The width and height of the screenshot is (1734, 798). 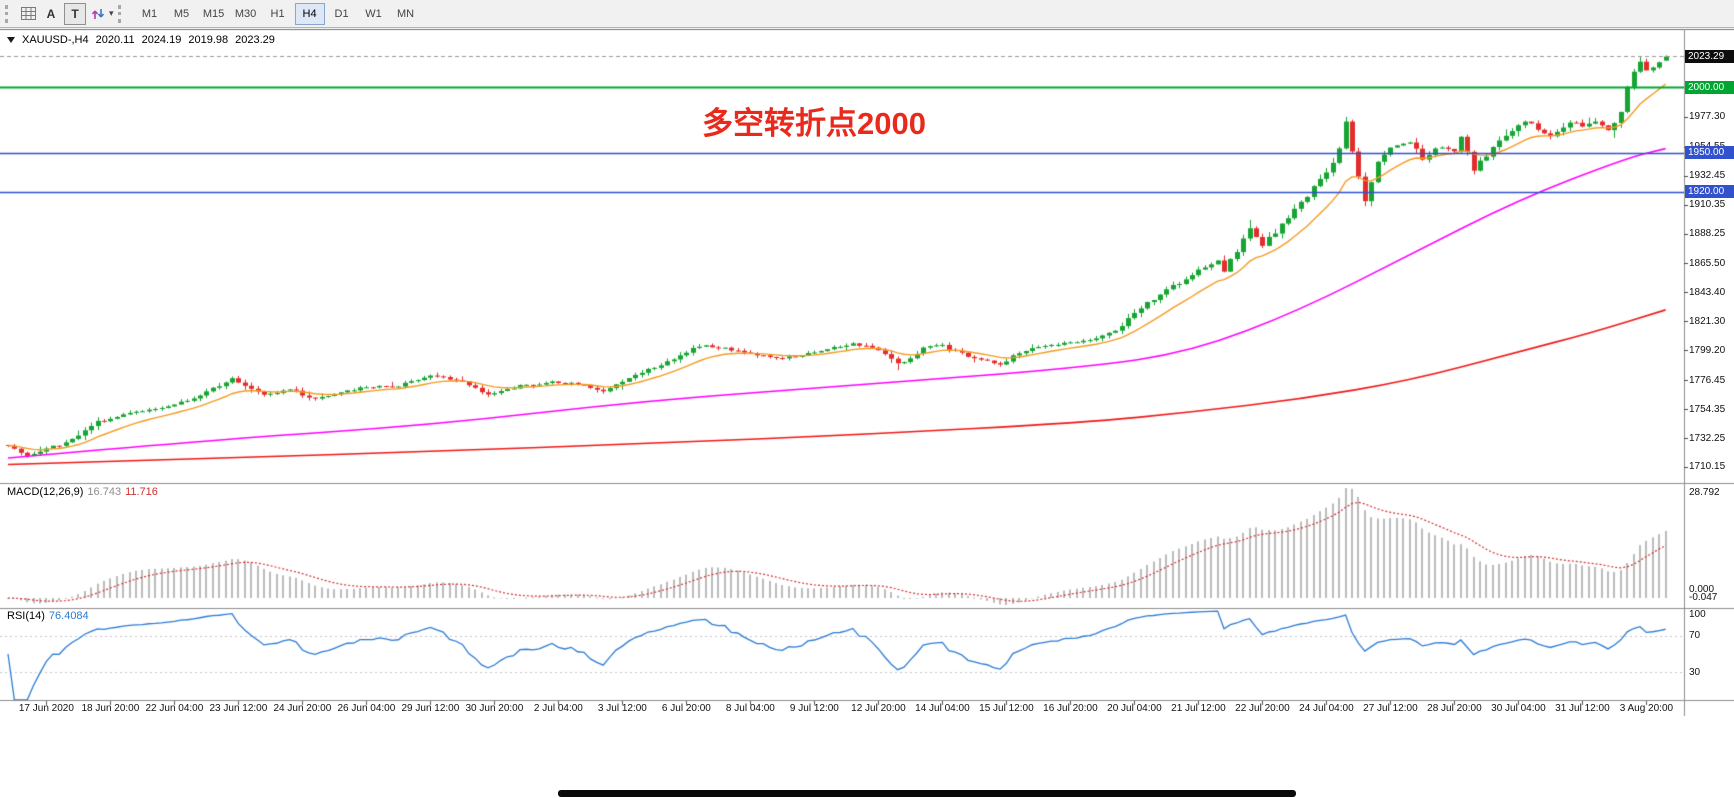 I want to click on hline-price-tag: 1950.00, so click(x=1709, y=153).